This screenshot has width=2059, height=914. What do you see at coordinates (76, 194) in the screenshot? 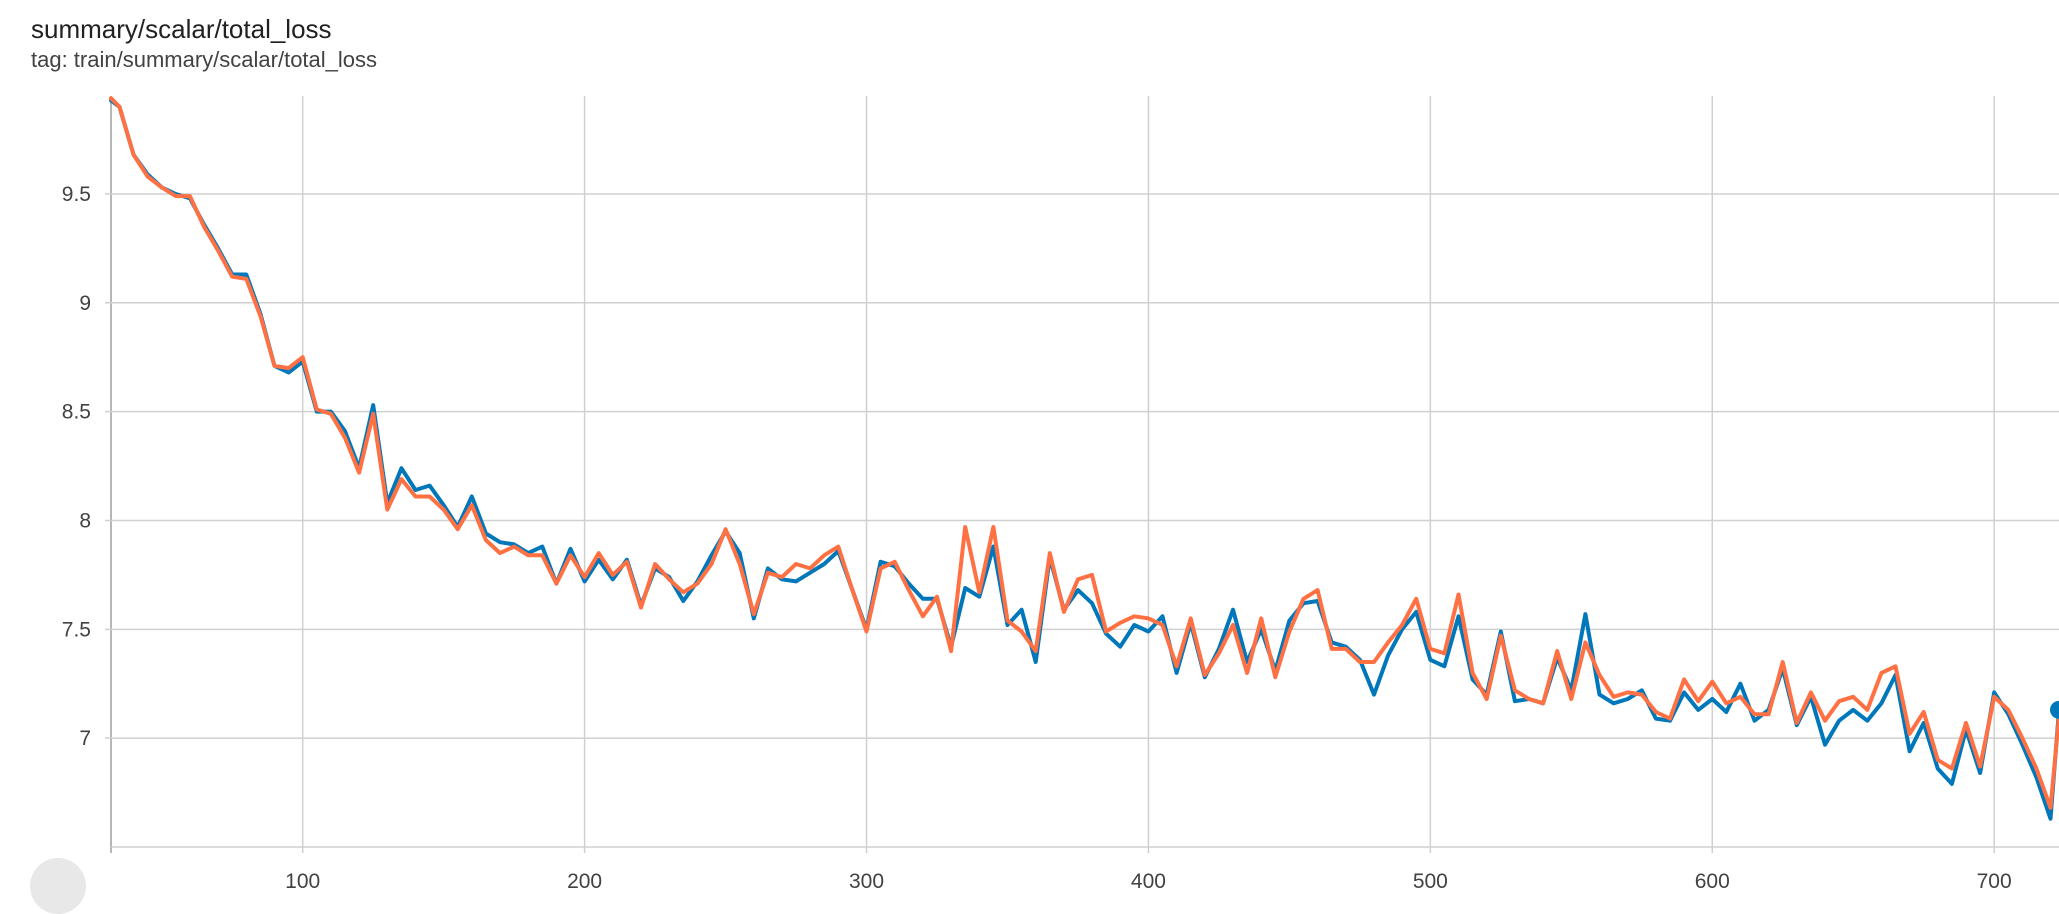
I see `y-tick-label: 9.5` at bounding box center [76, 194].